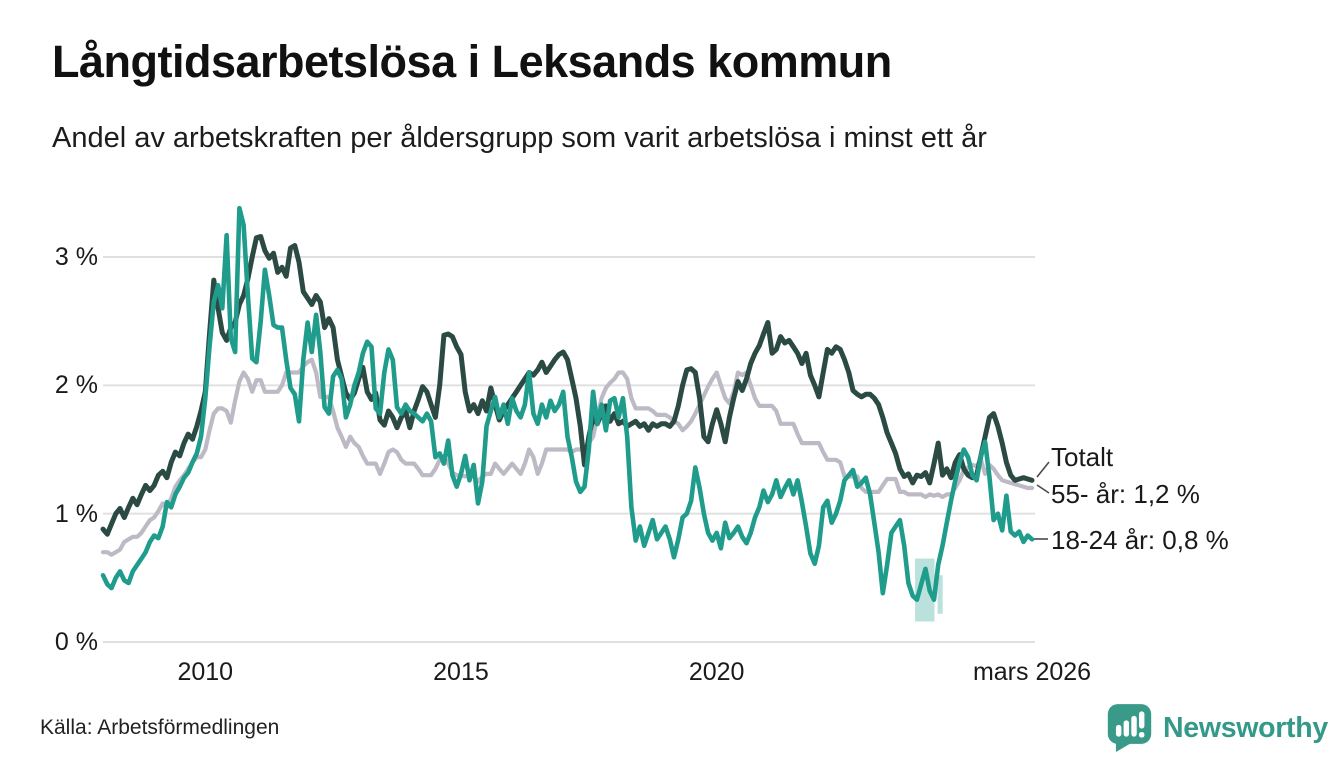 The width and height of the screenshot is (1340, 780). I want to click on annotation-55-ar: 55- år: 1,2 %, so click(1125, 494).